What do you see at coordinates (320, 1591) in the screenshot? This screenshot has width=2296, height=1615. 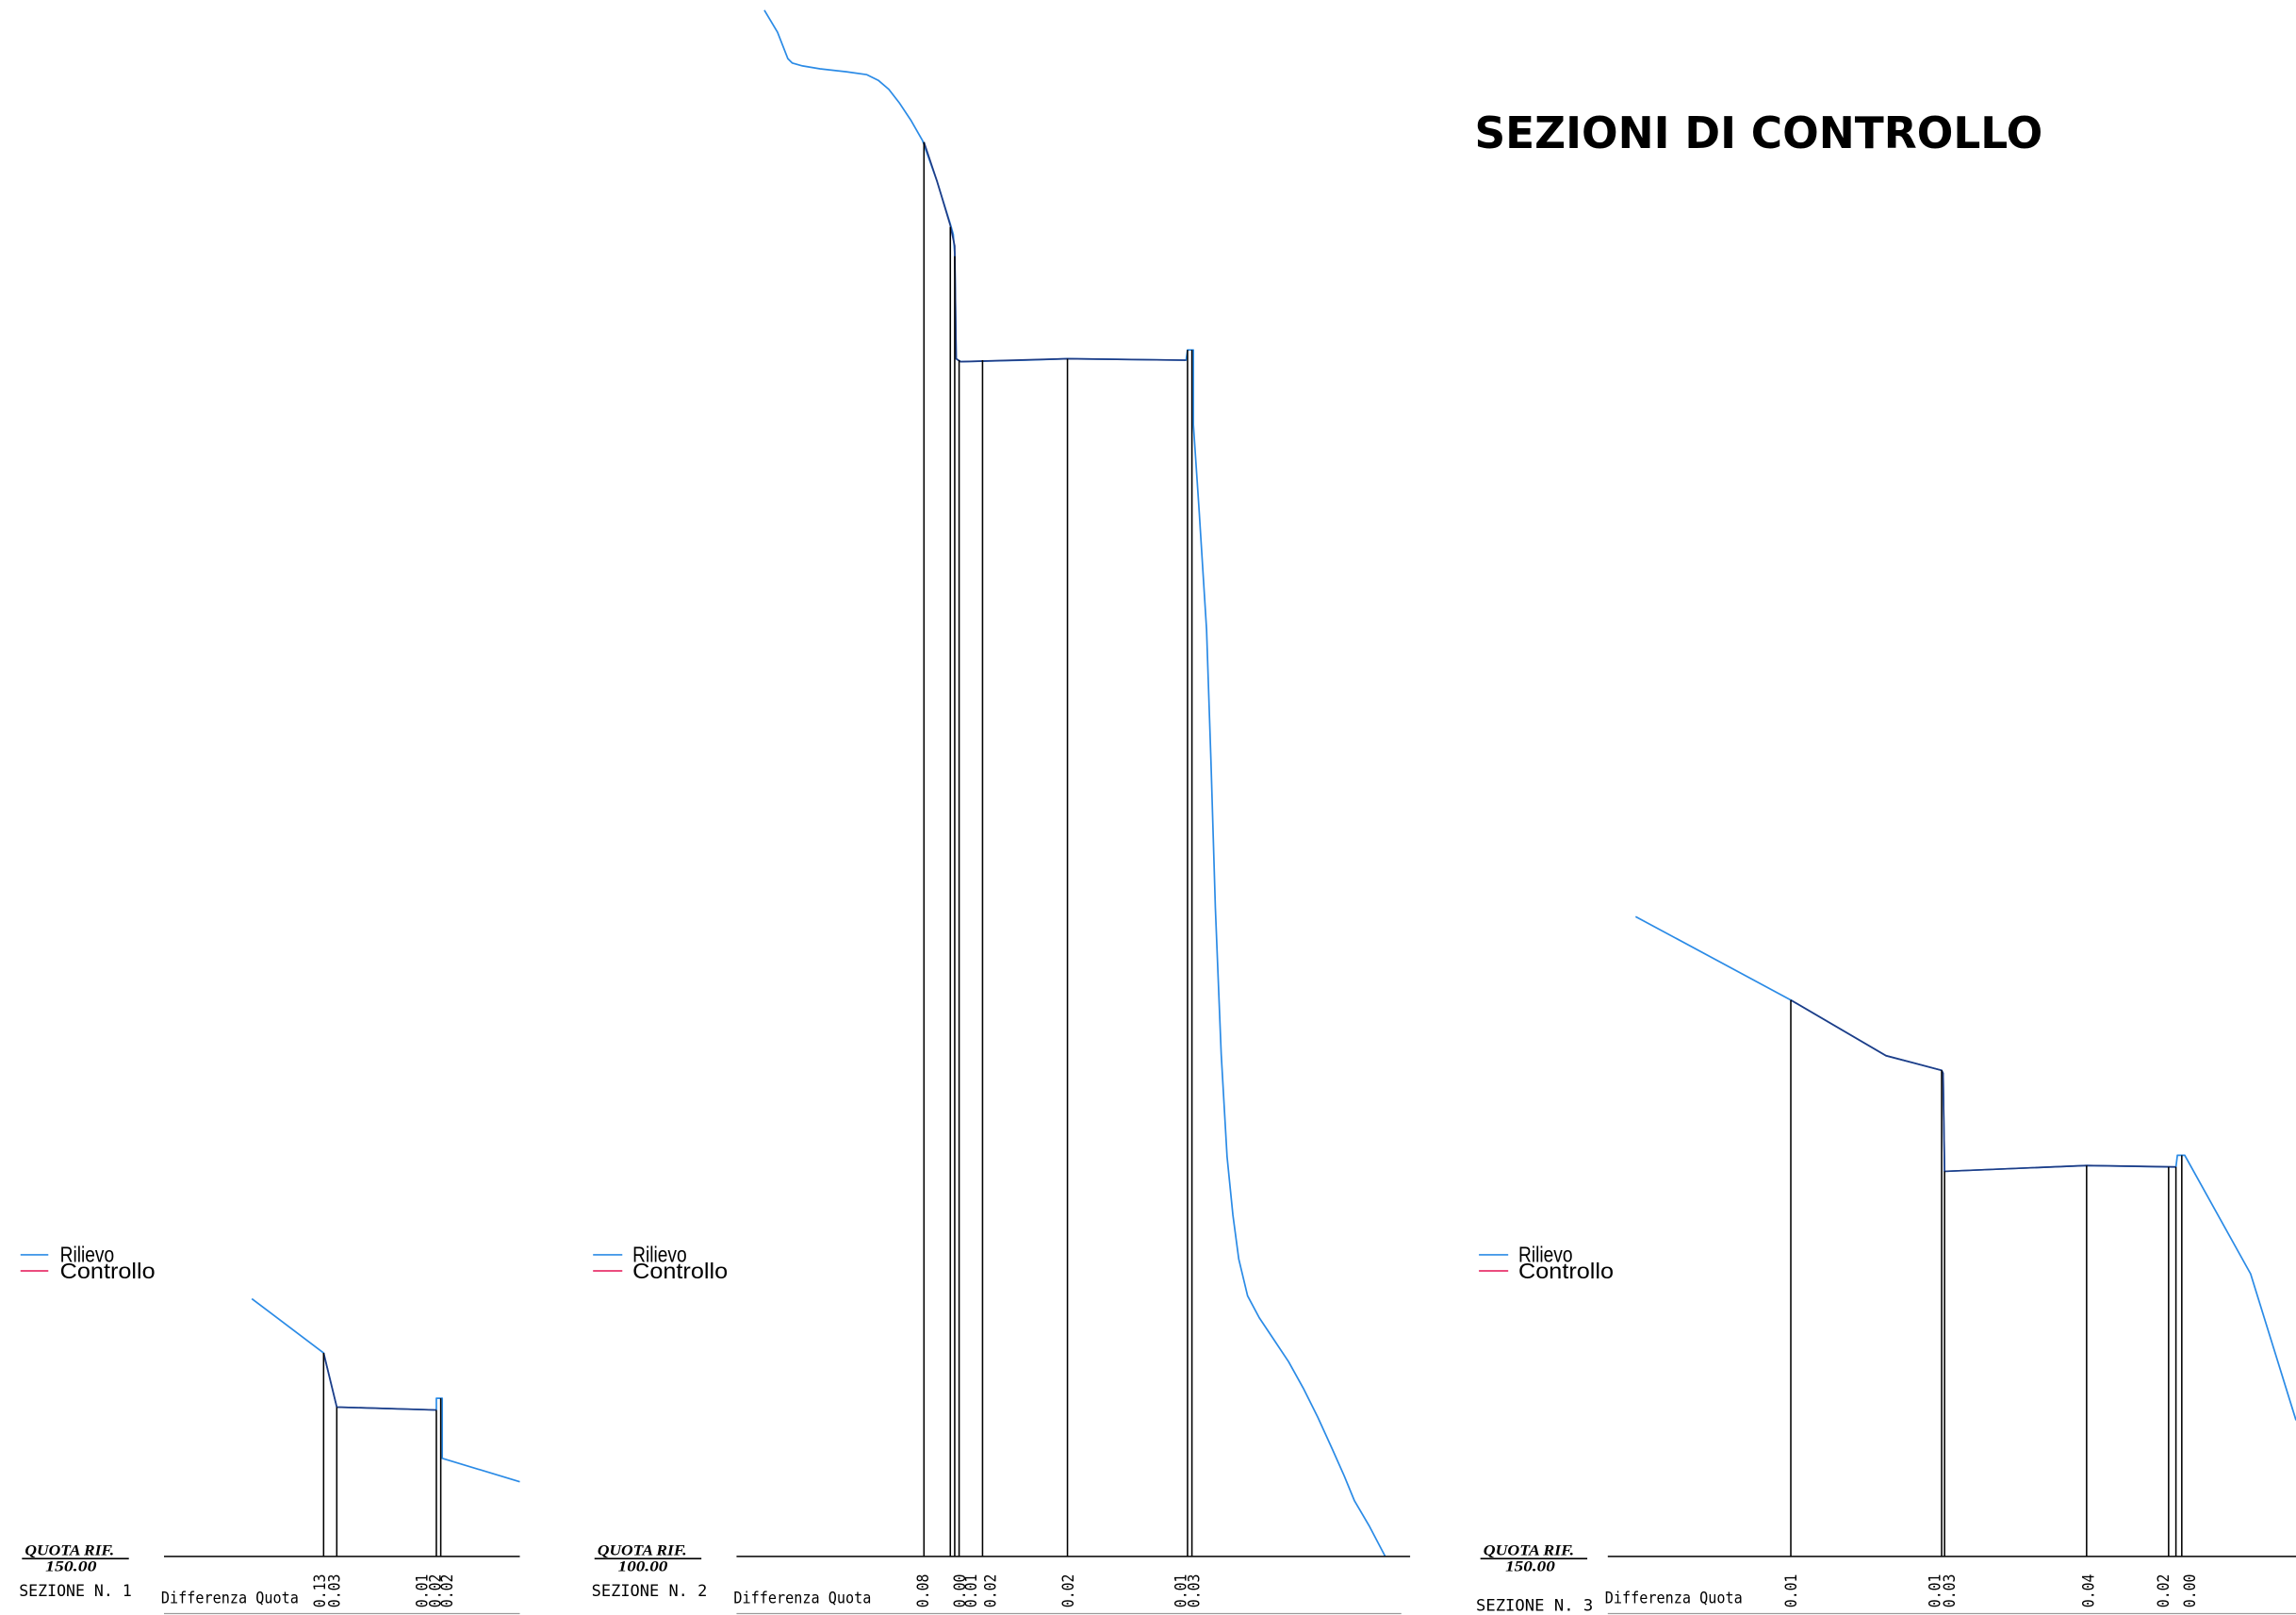 I see `difference-value: 0.13` at bounding box center [320, 1591].